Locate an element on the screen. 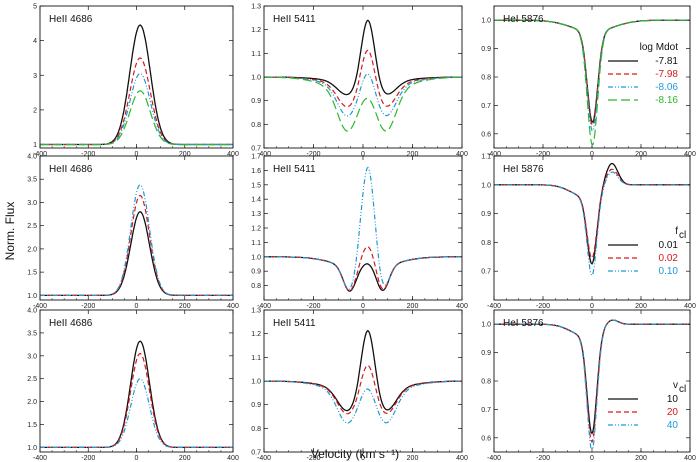  y-tick-label: 1.3 is located at coordinates (256, 7).